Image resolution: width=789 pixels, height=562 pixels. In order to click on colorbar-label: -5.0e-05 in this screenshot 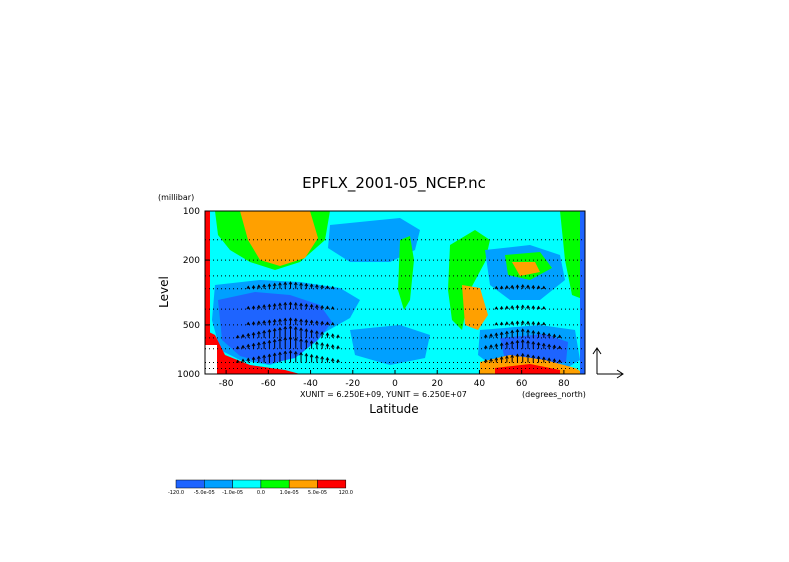, I will do `click(204, 493)`.